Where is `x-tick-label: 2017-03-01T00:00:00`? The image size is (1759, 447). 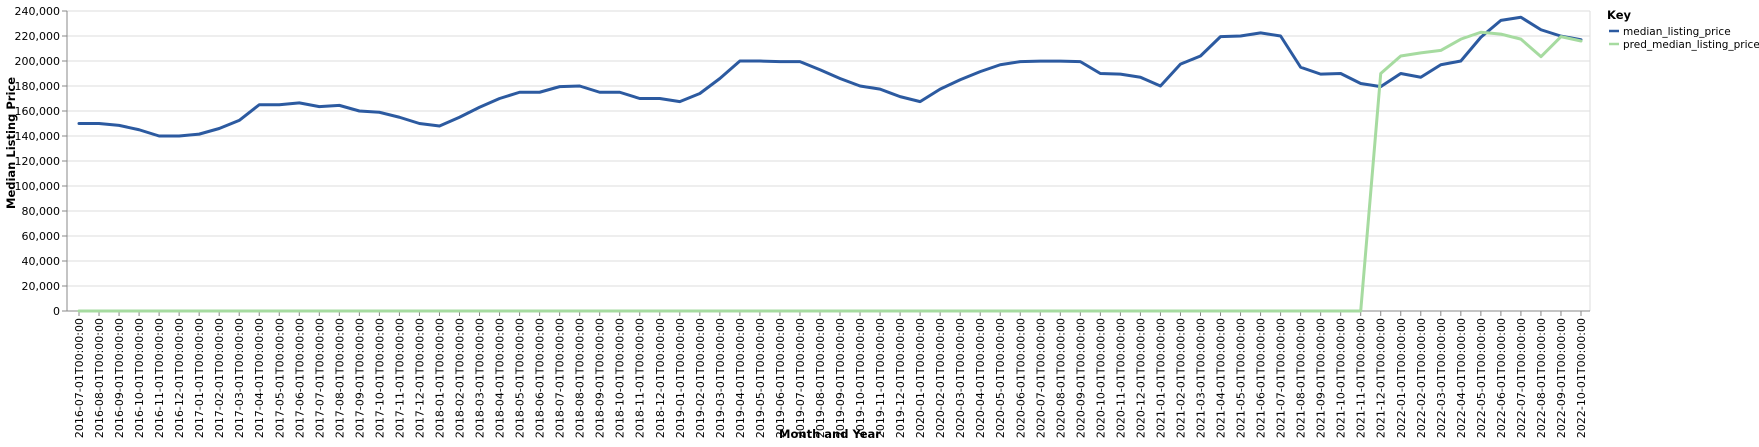
x-tick-label: 2017-03-01T00:00:00 is located at coordinates (239, 378).